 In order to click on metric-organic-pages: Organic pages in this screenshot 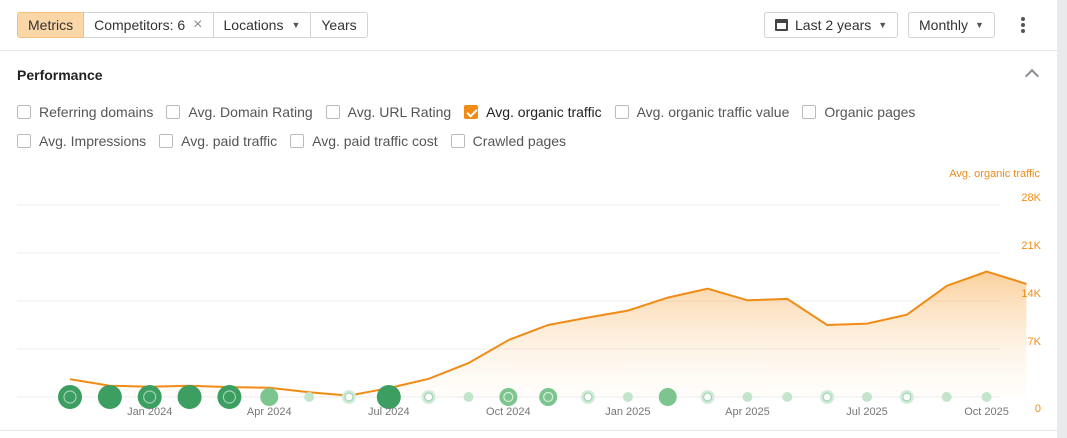, I will do `click(858, 112)`.